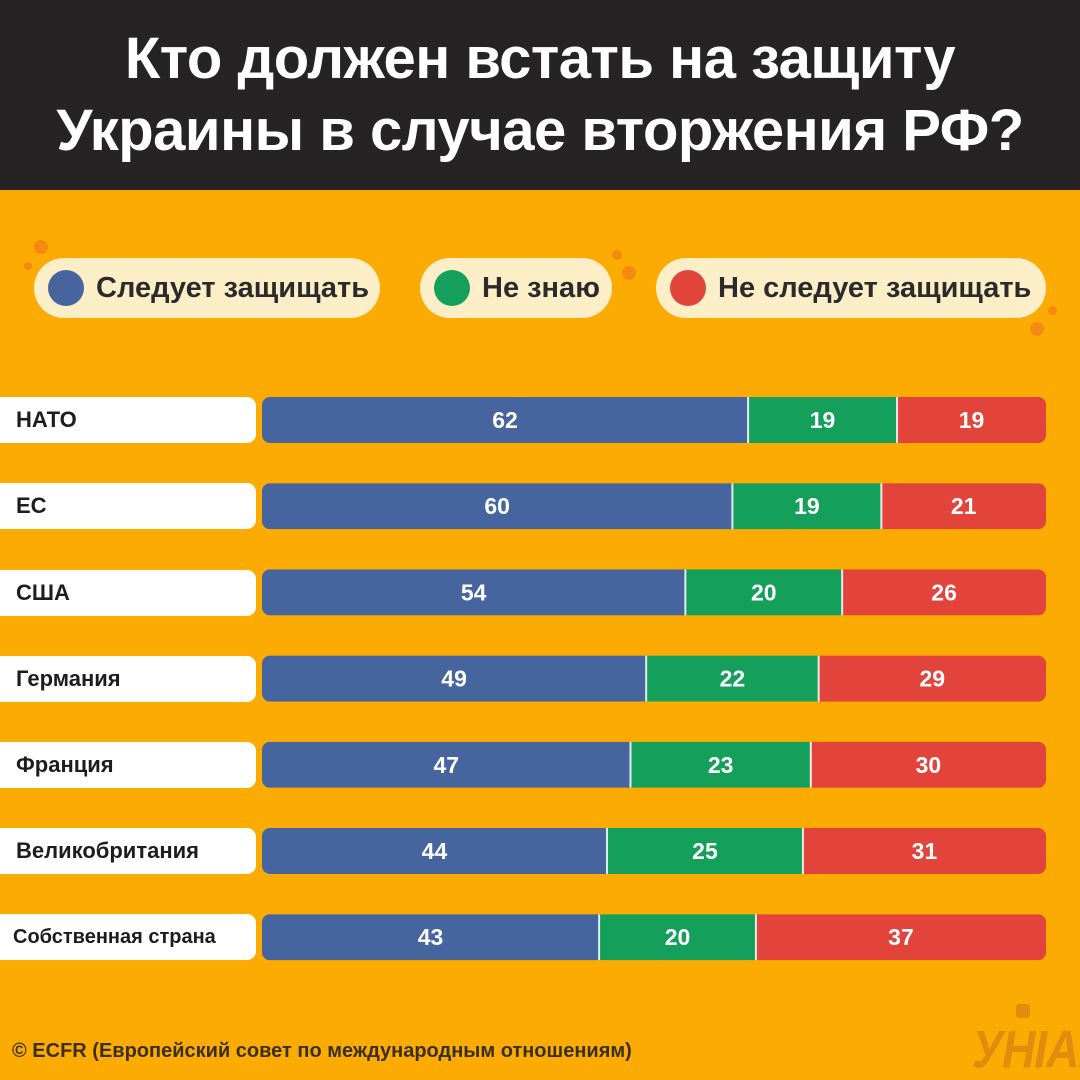 This screenshot has width=1080, height=1080. Describe the element at coordinates (1023, 1011) in the screenshot. I see `logo-mark-icon` at that location.